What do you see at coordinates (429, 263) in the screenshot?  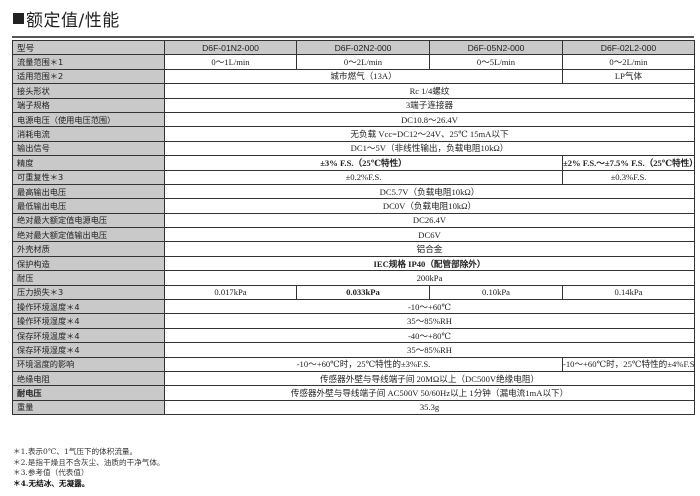 I see `spec-value: IEC规格 IP40（配管部除外）` at bounding box center [429, 263].